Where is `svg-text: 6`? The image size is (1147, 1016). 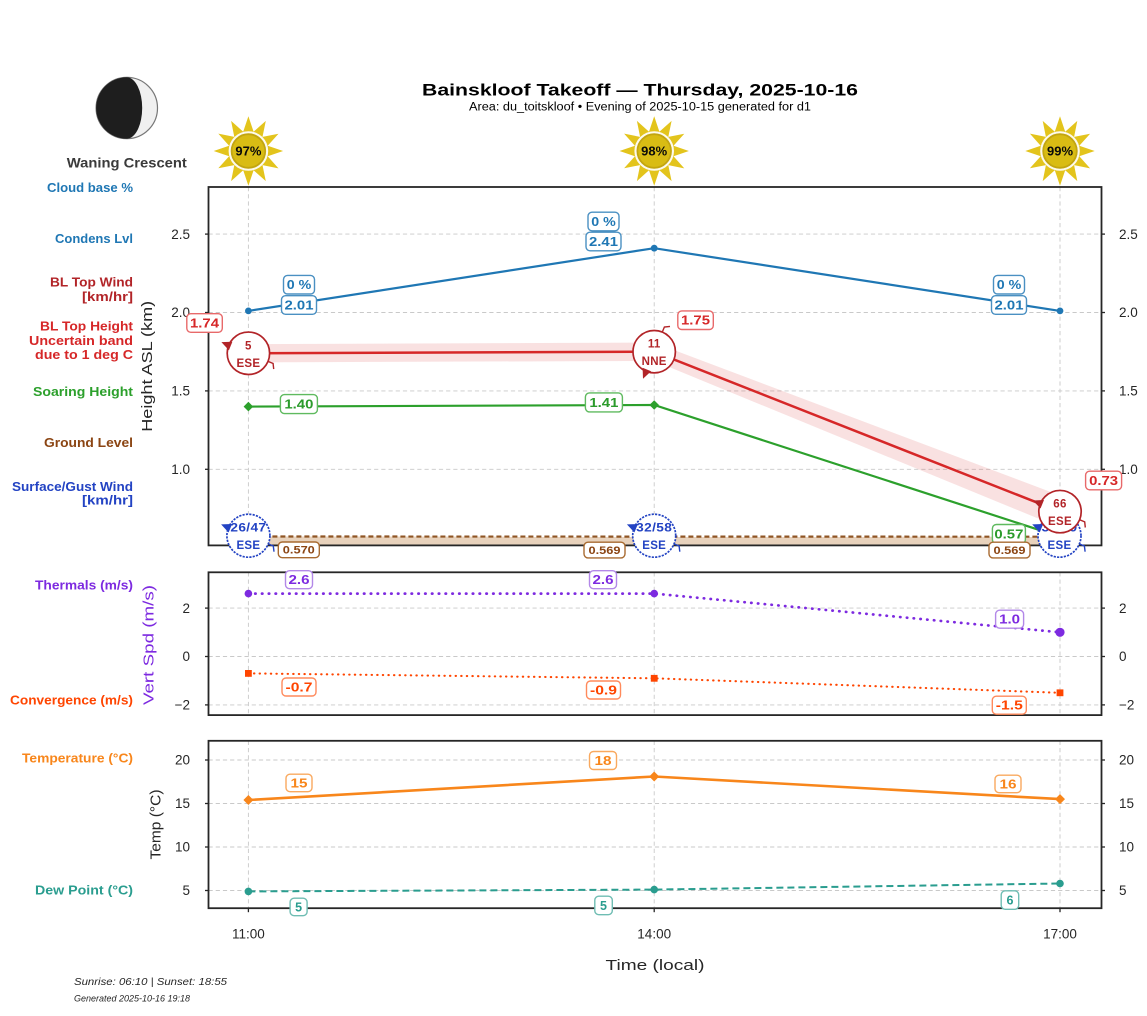 svg-text: 6 is located at coordinates (1010, 900).